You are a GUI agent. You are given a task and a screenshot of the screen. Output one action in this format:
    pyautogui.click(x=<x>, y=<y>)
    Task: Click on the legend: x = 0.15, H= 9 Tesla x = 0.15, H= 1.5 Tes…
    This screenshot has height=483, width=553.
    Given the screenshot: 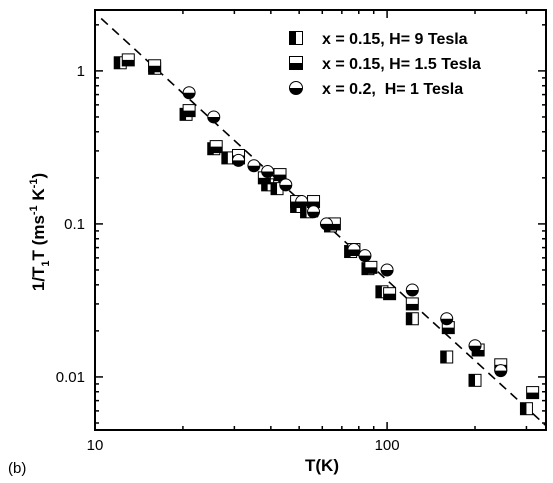 What is the action you would take?
    pyautogui.click(x=385, y=64)
    